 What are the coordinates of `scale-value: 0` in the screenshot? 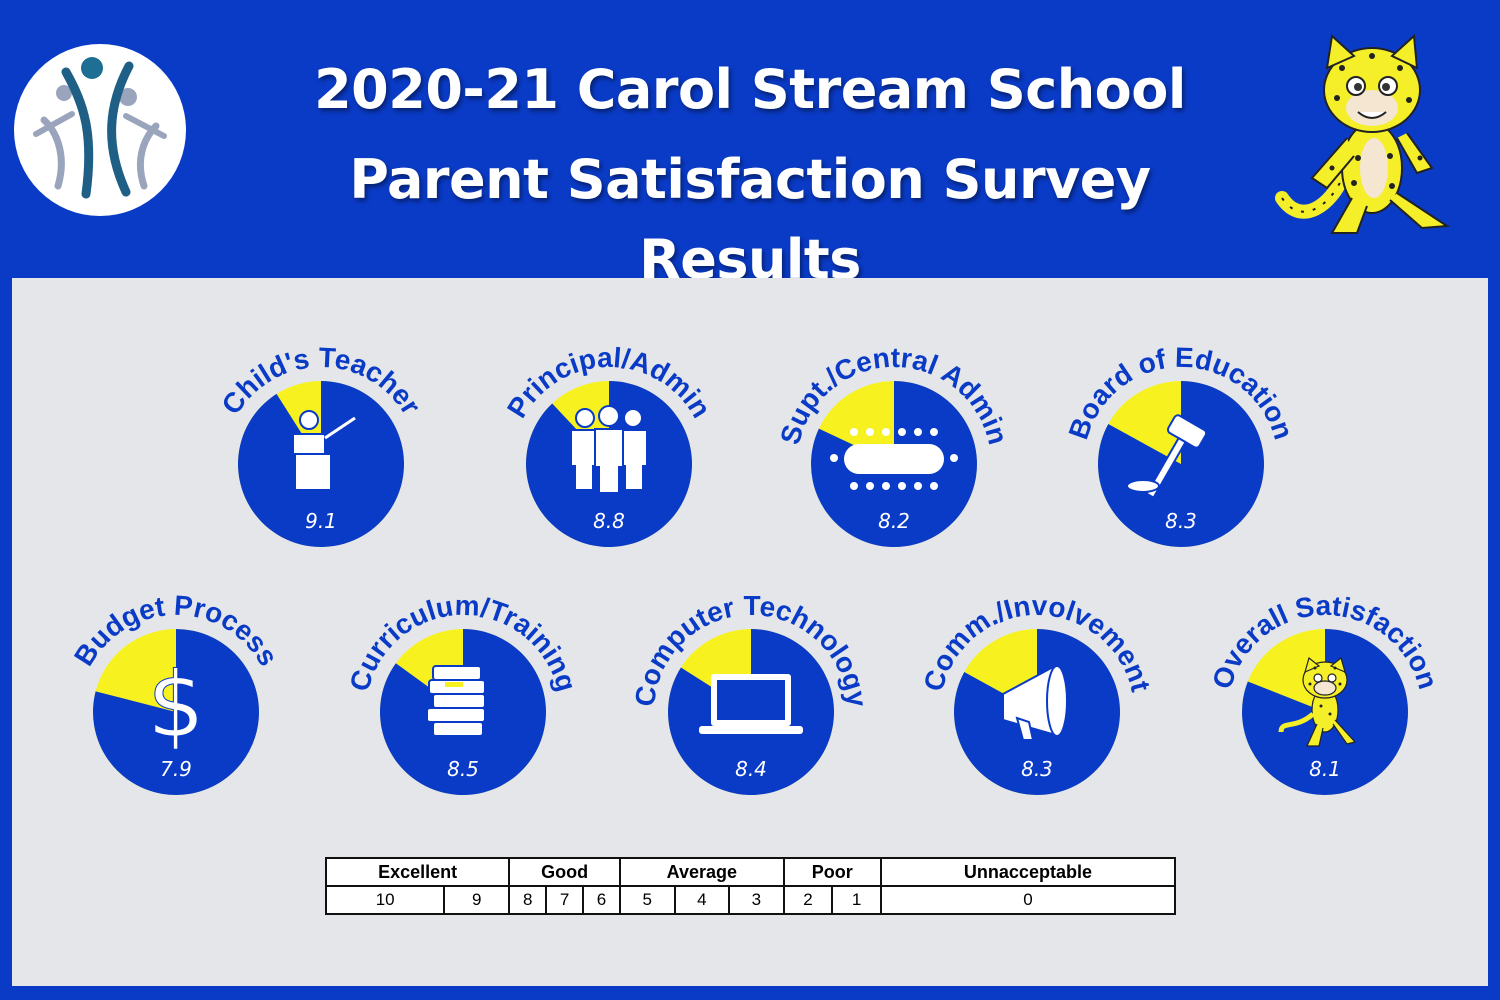 It's located at (1028, 900).